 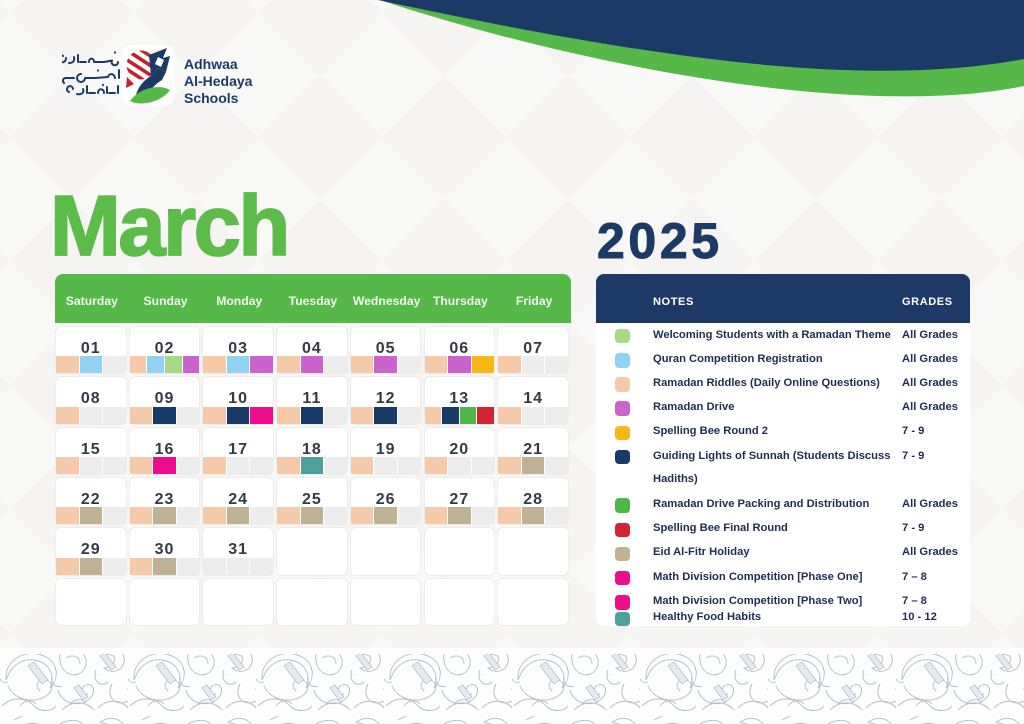 I want to click on svg-text: Schools, so click(x=211, y=98).